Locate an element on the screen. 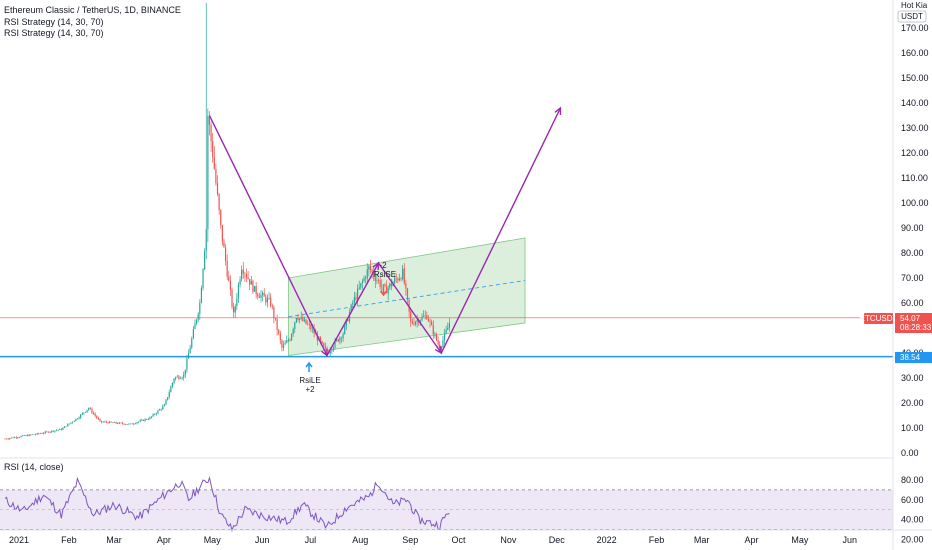 This screenshot has height=550, width=932. price-tick-label: 90.00 is located at coordinates (912, 228).